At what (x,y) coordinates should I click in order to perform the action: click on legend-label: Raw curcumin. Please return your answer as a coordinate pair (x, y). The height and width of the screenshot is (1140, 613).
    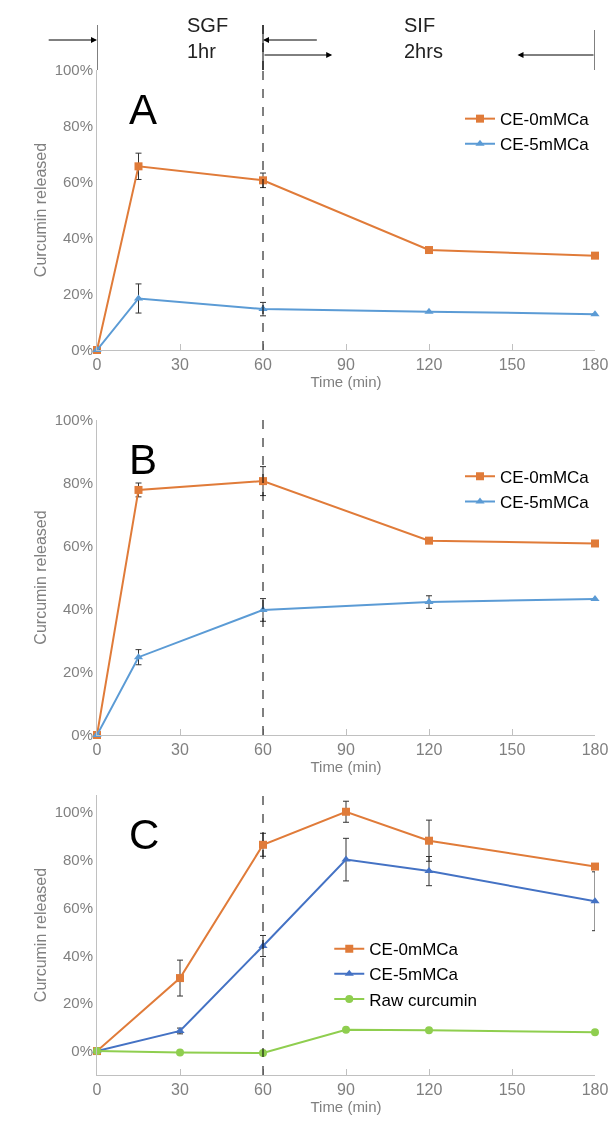
    Looking at the image, I should click on (423, 1000).